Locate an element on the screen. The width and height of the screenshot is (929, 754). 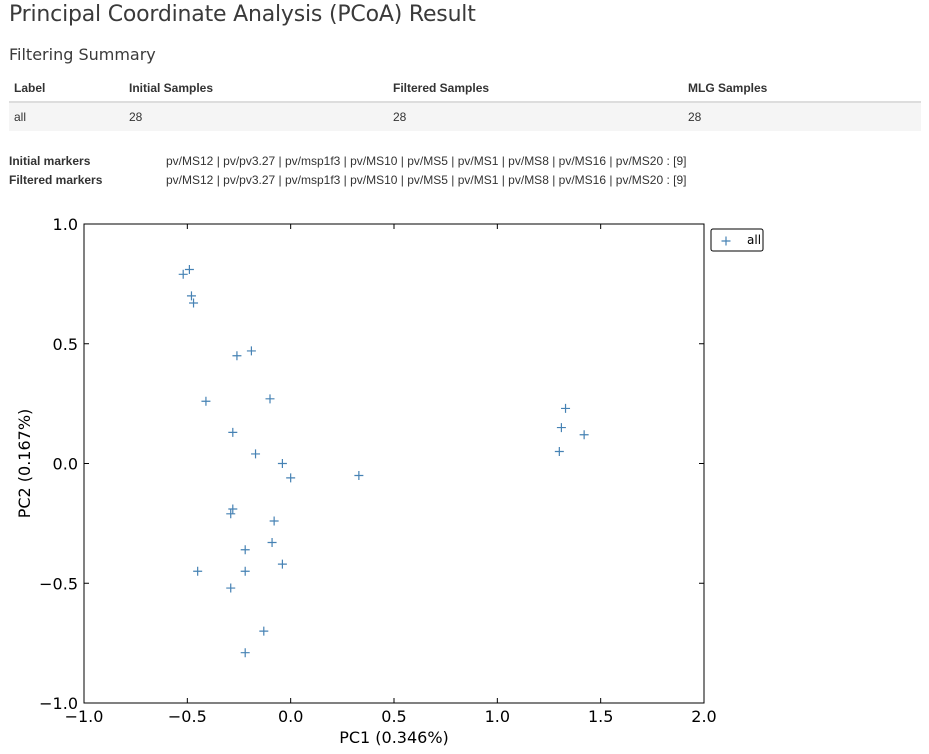
y-tick-label: 0.0 is located at coordinates (65, 464).